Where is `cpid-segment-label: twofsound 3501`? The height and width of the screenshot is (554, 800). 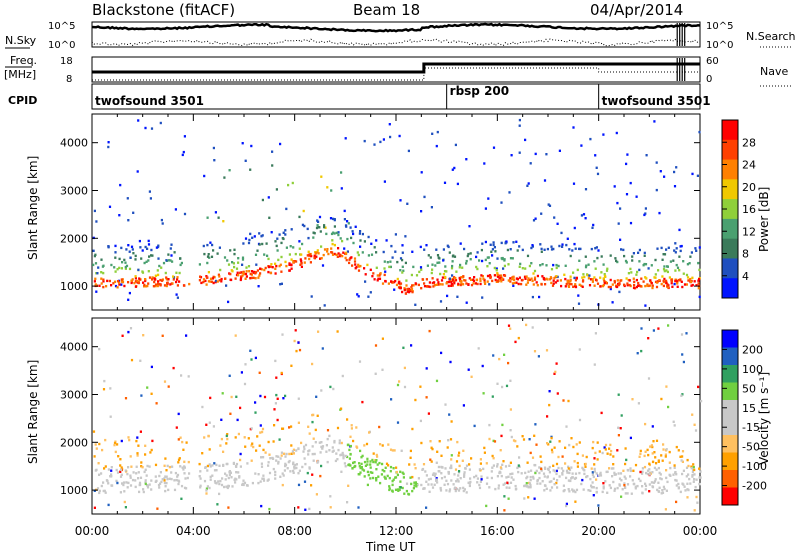 cpid-segment-label: twofsound 3501 is located at coordinates (149, 101).